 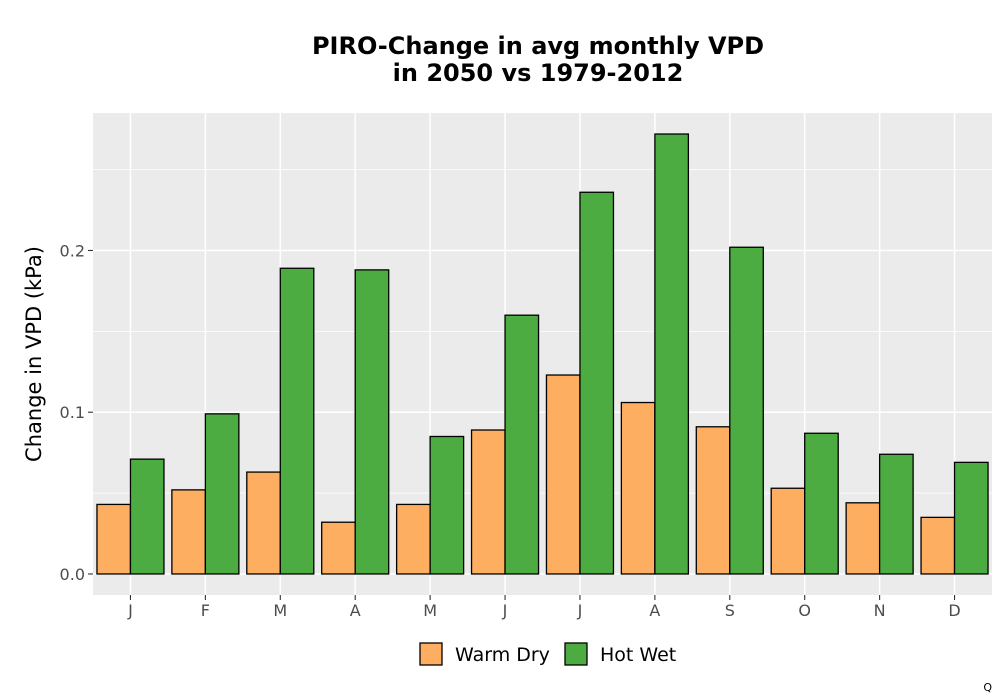 I want to click on y-tick-label: 0.0, so click(x=72, y=574).